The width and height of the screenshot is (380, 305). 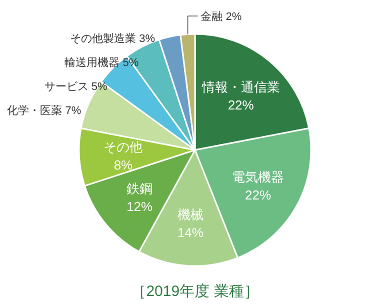 I want to click on slice-label: 機械, so click(x=190, y=214).